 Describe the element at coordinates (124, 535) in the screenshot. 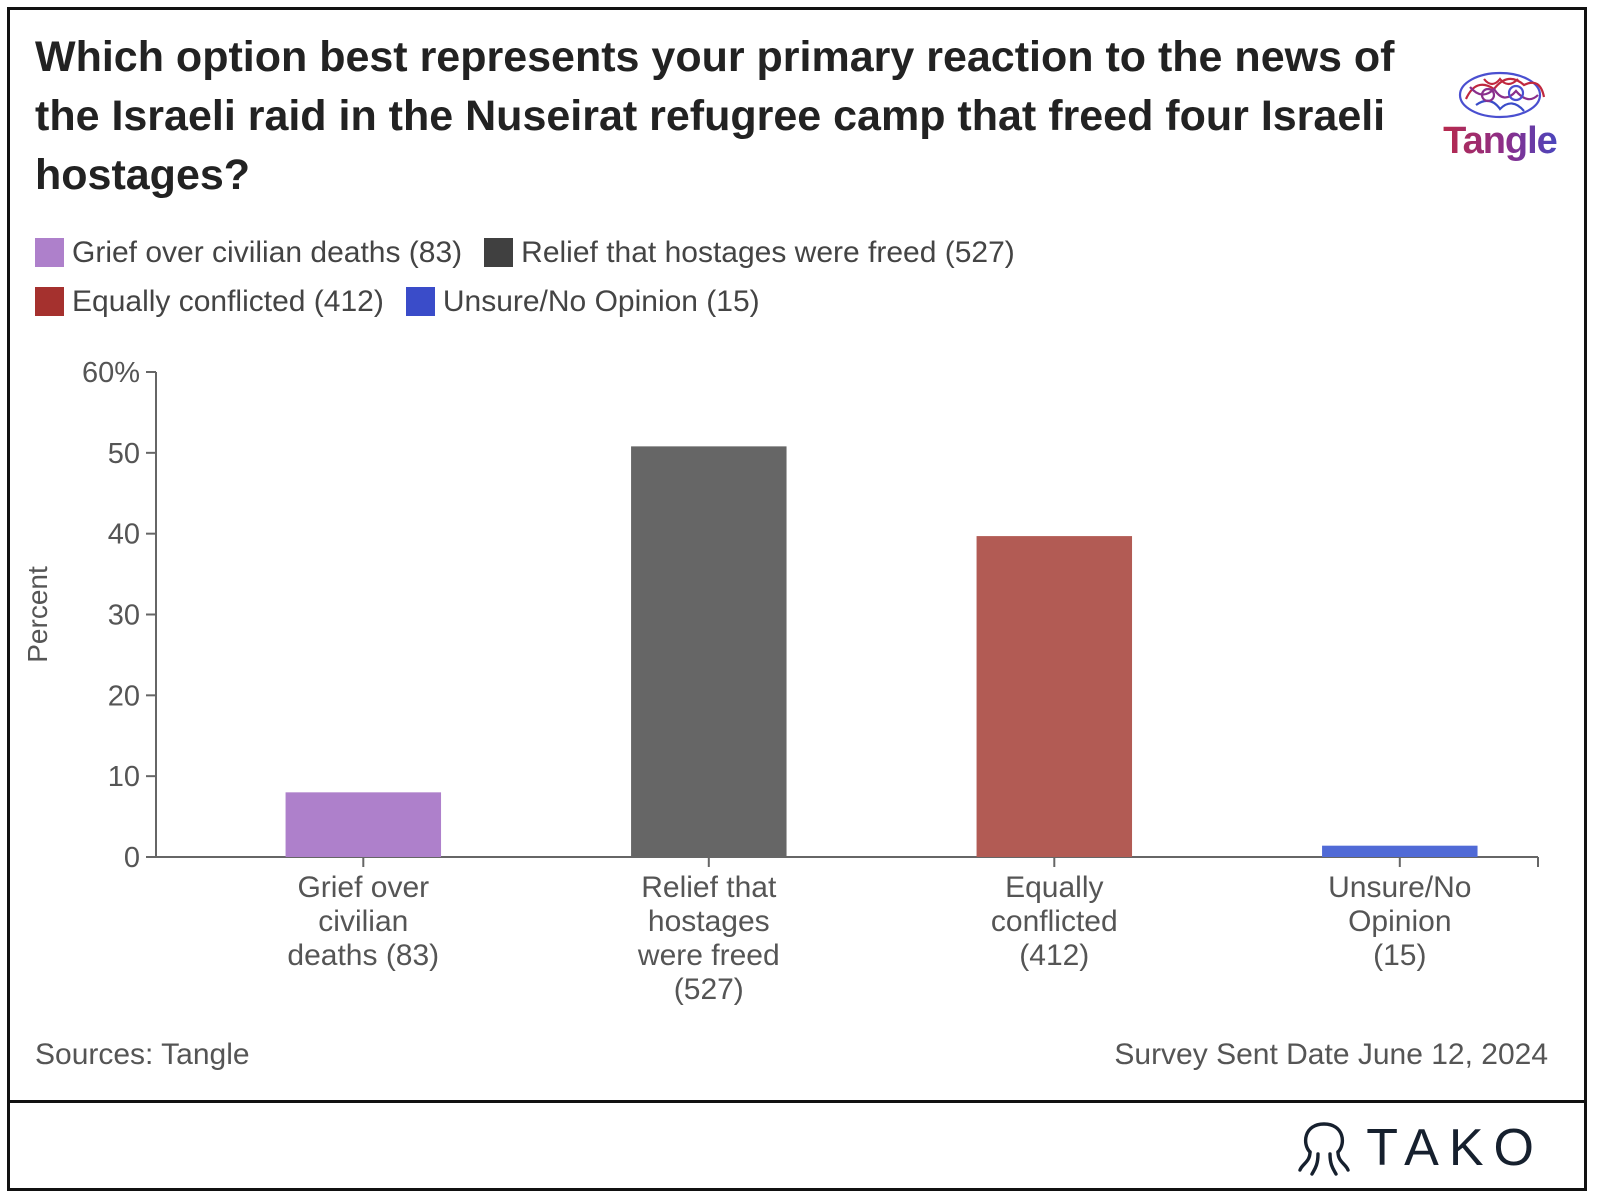

I see `y-tick-label: 40` at that location.